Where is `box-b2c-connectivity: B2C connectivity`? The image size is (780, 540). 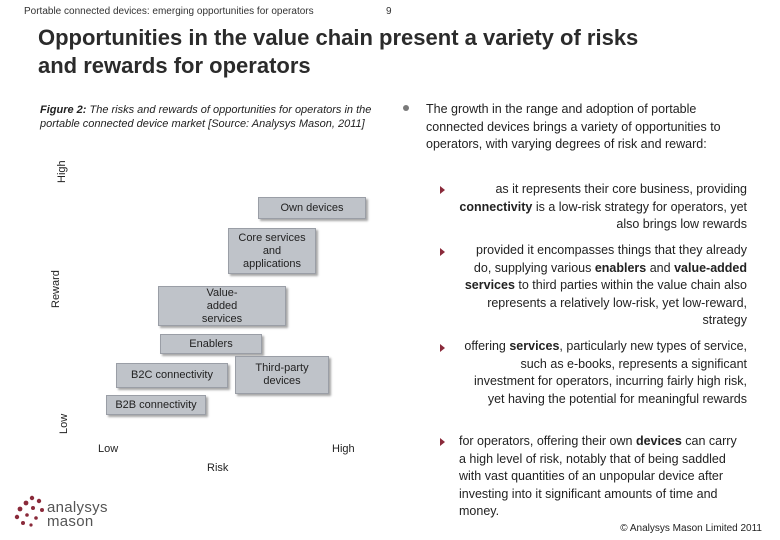 box-b2c-connectivity: B2C connectivity is located at coordinates (172, 375).